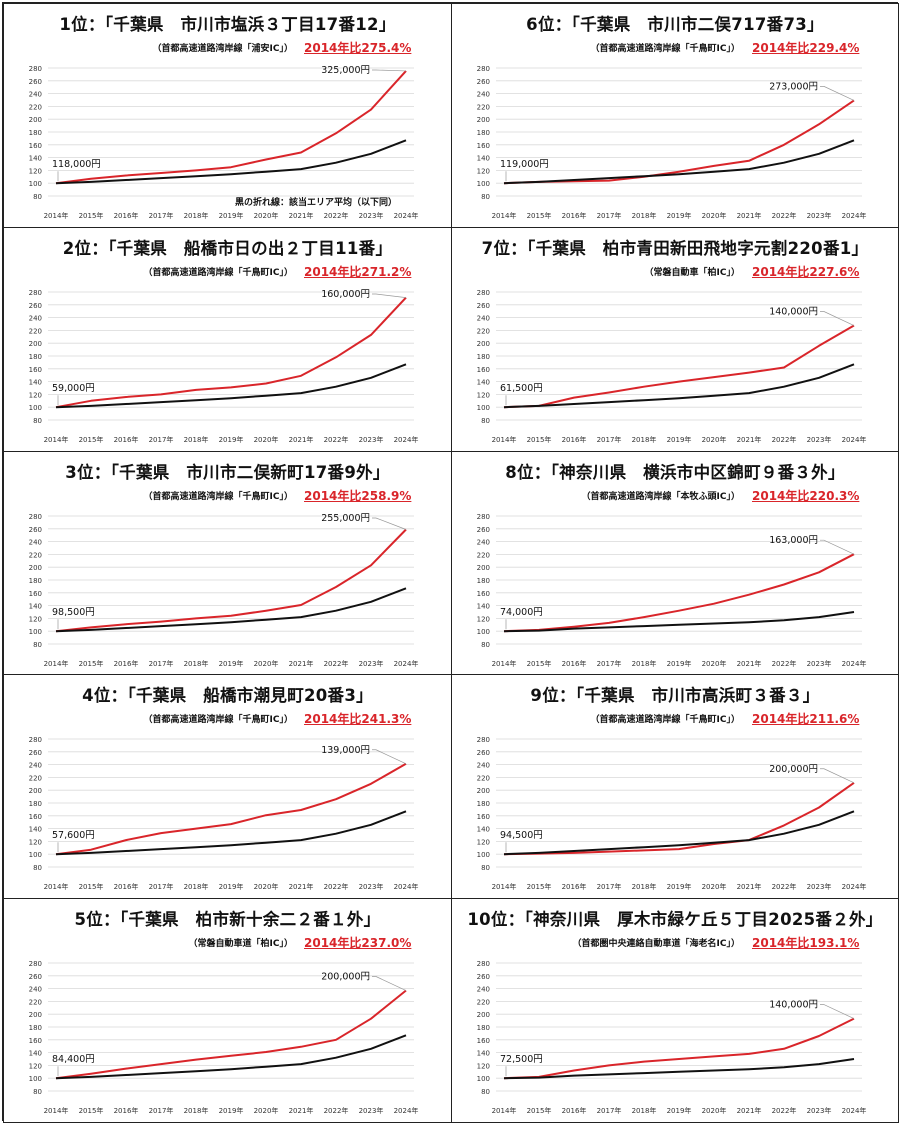 This screenshot has width=900, height=1123. I want to click on panel-subtitle: （常磐自動車道「柏IC」）, so click(240, 944).